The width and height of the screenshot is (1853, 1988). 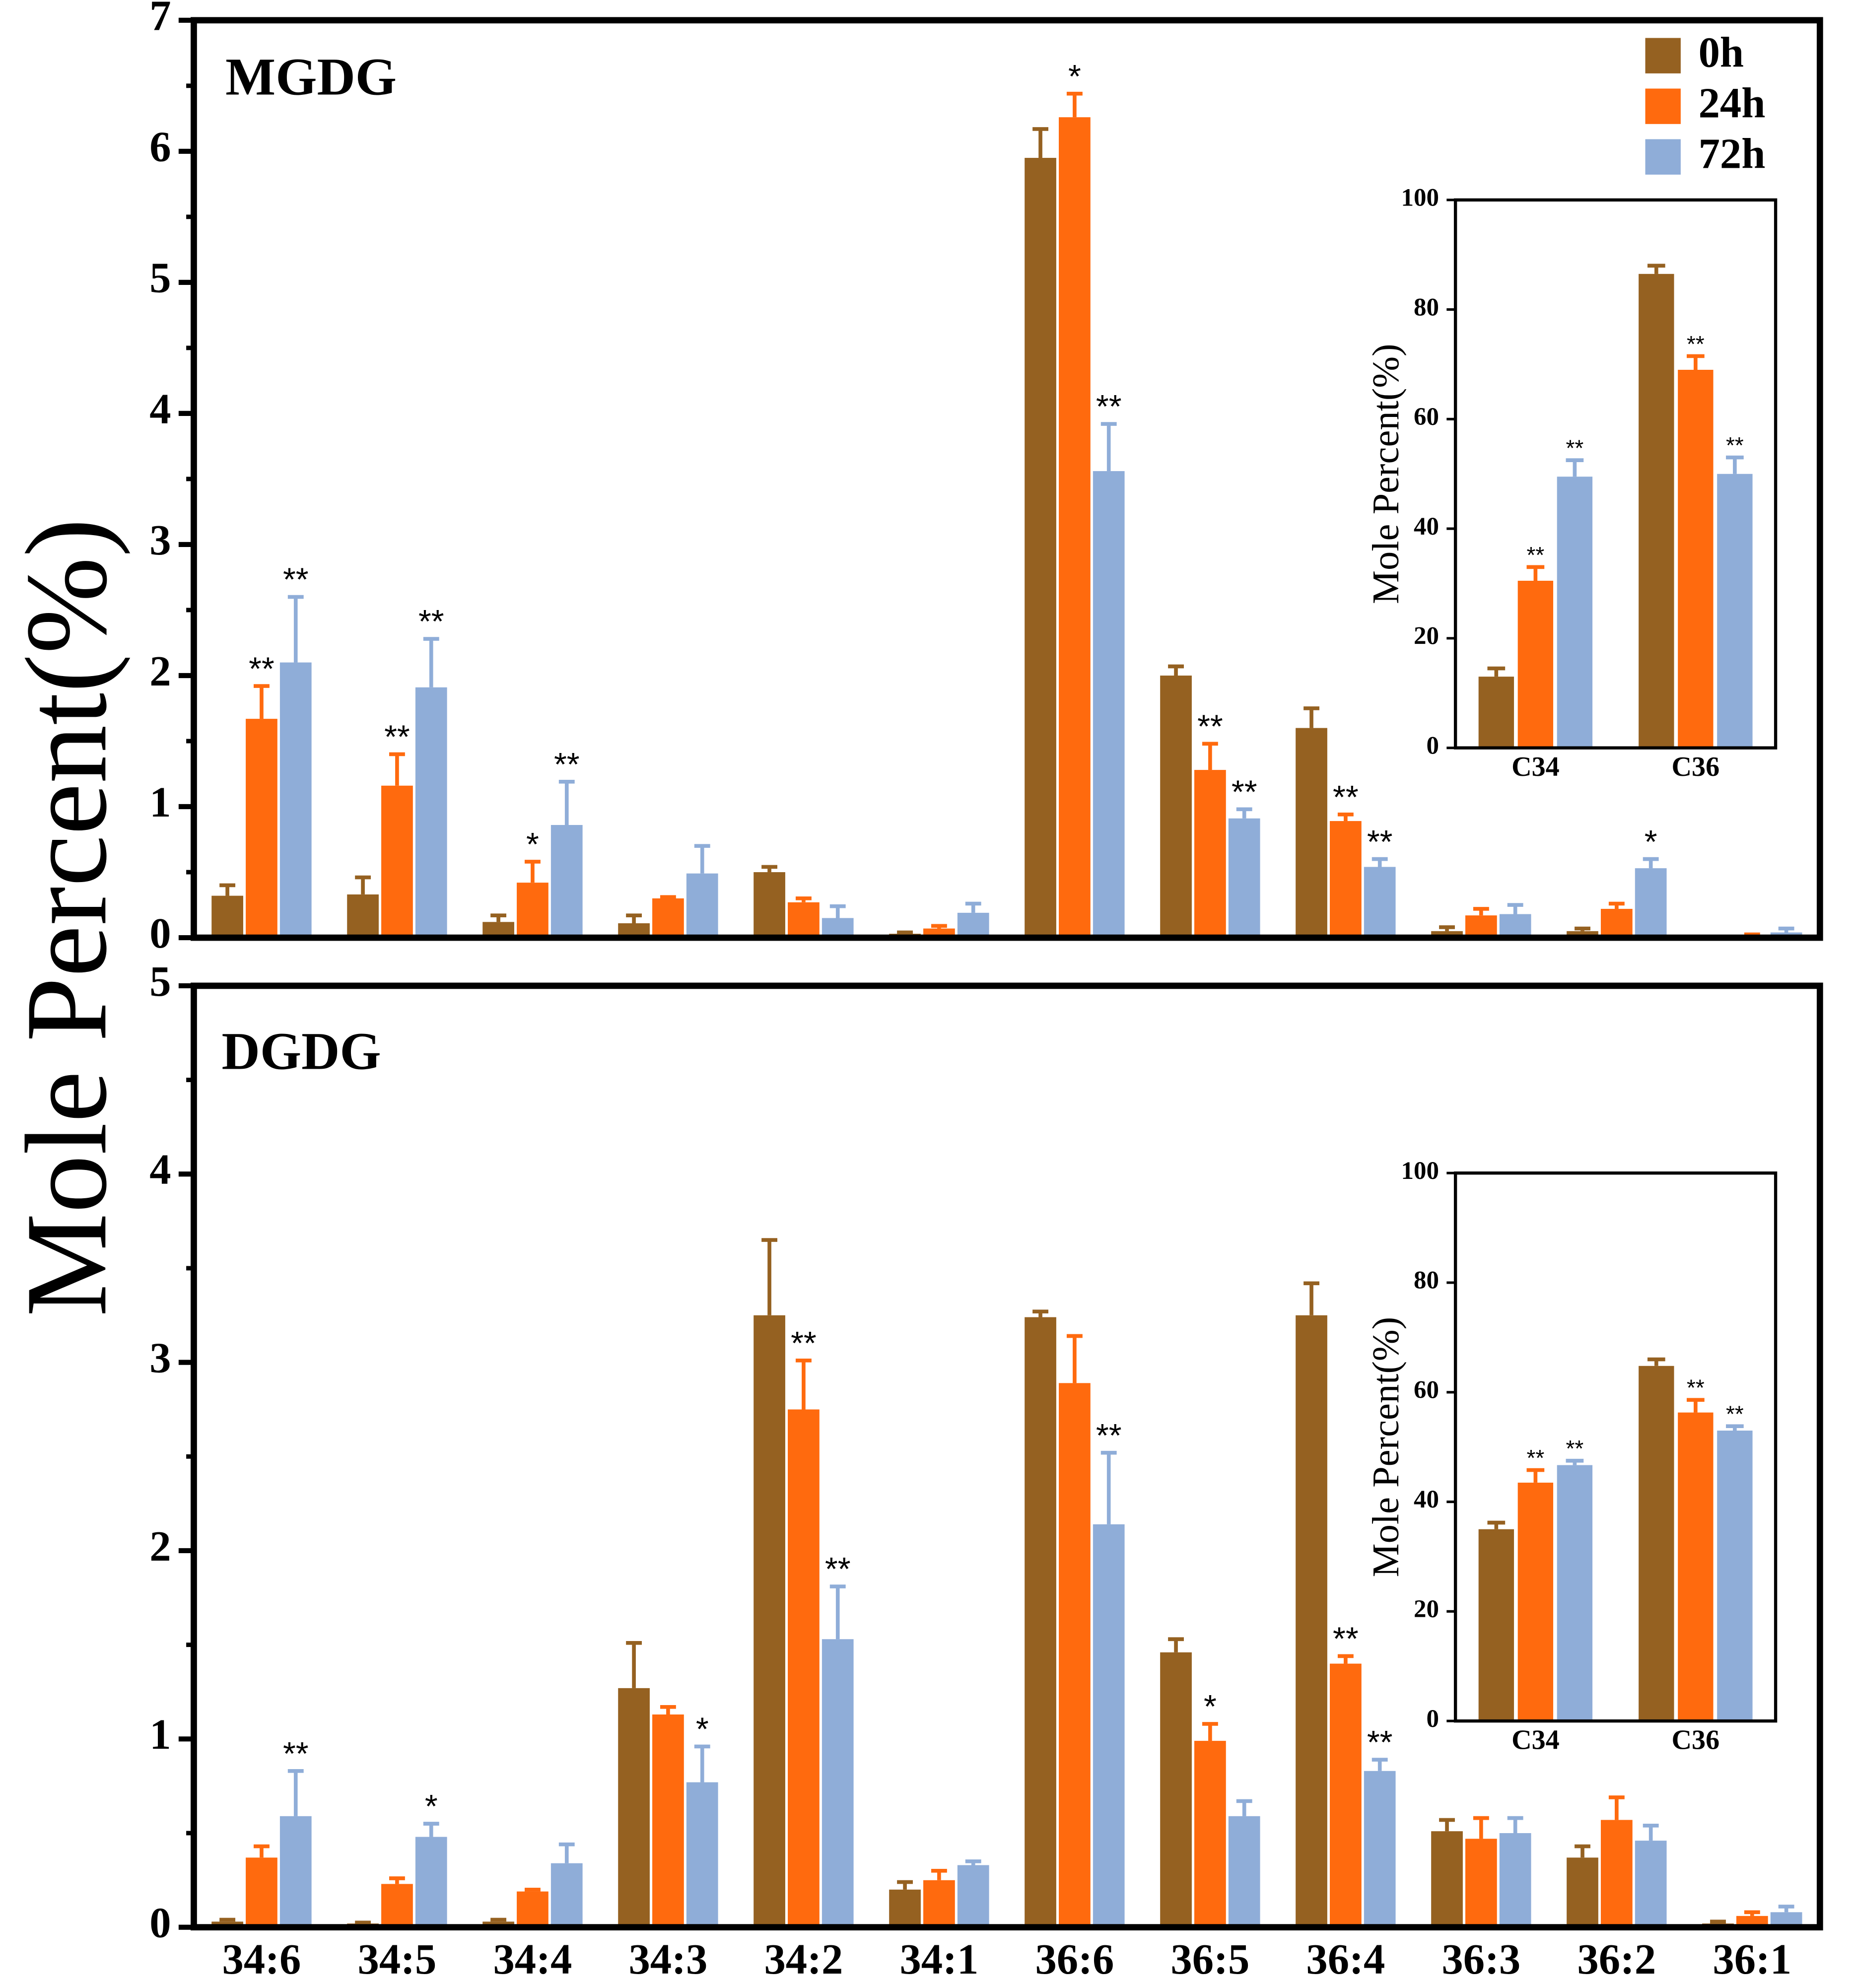 What do you see at coordinates (1426, 636) in the screenshot?
I see `y-tick-label: 20` at bounding box center [1426, 636].